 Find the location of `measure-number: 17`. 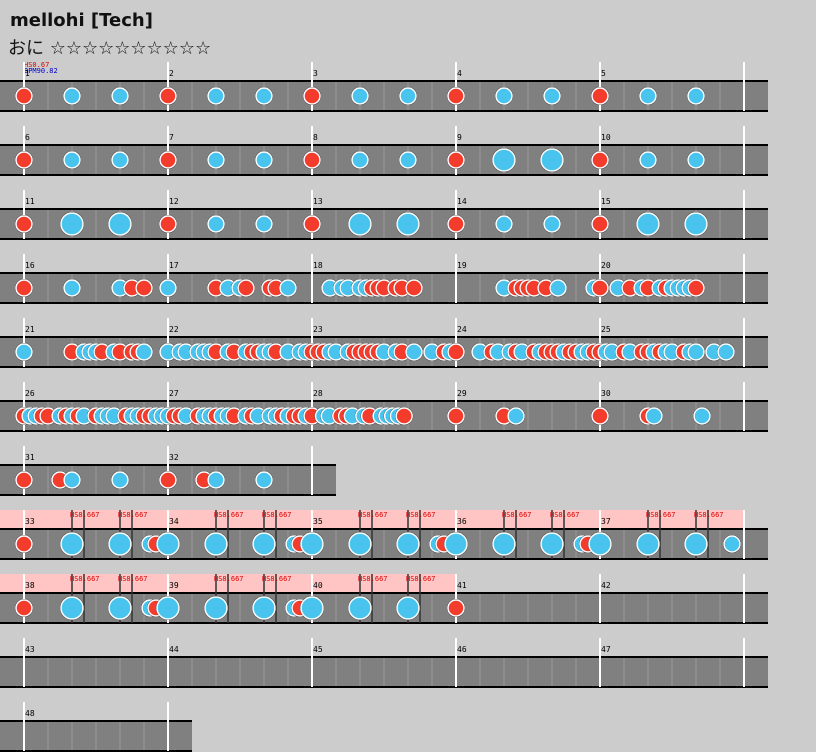

measure-number: 17 is located at coordinates (174, 265).